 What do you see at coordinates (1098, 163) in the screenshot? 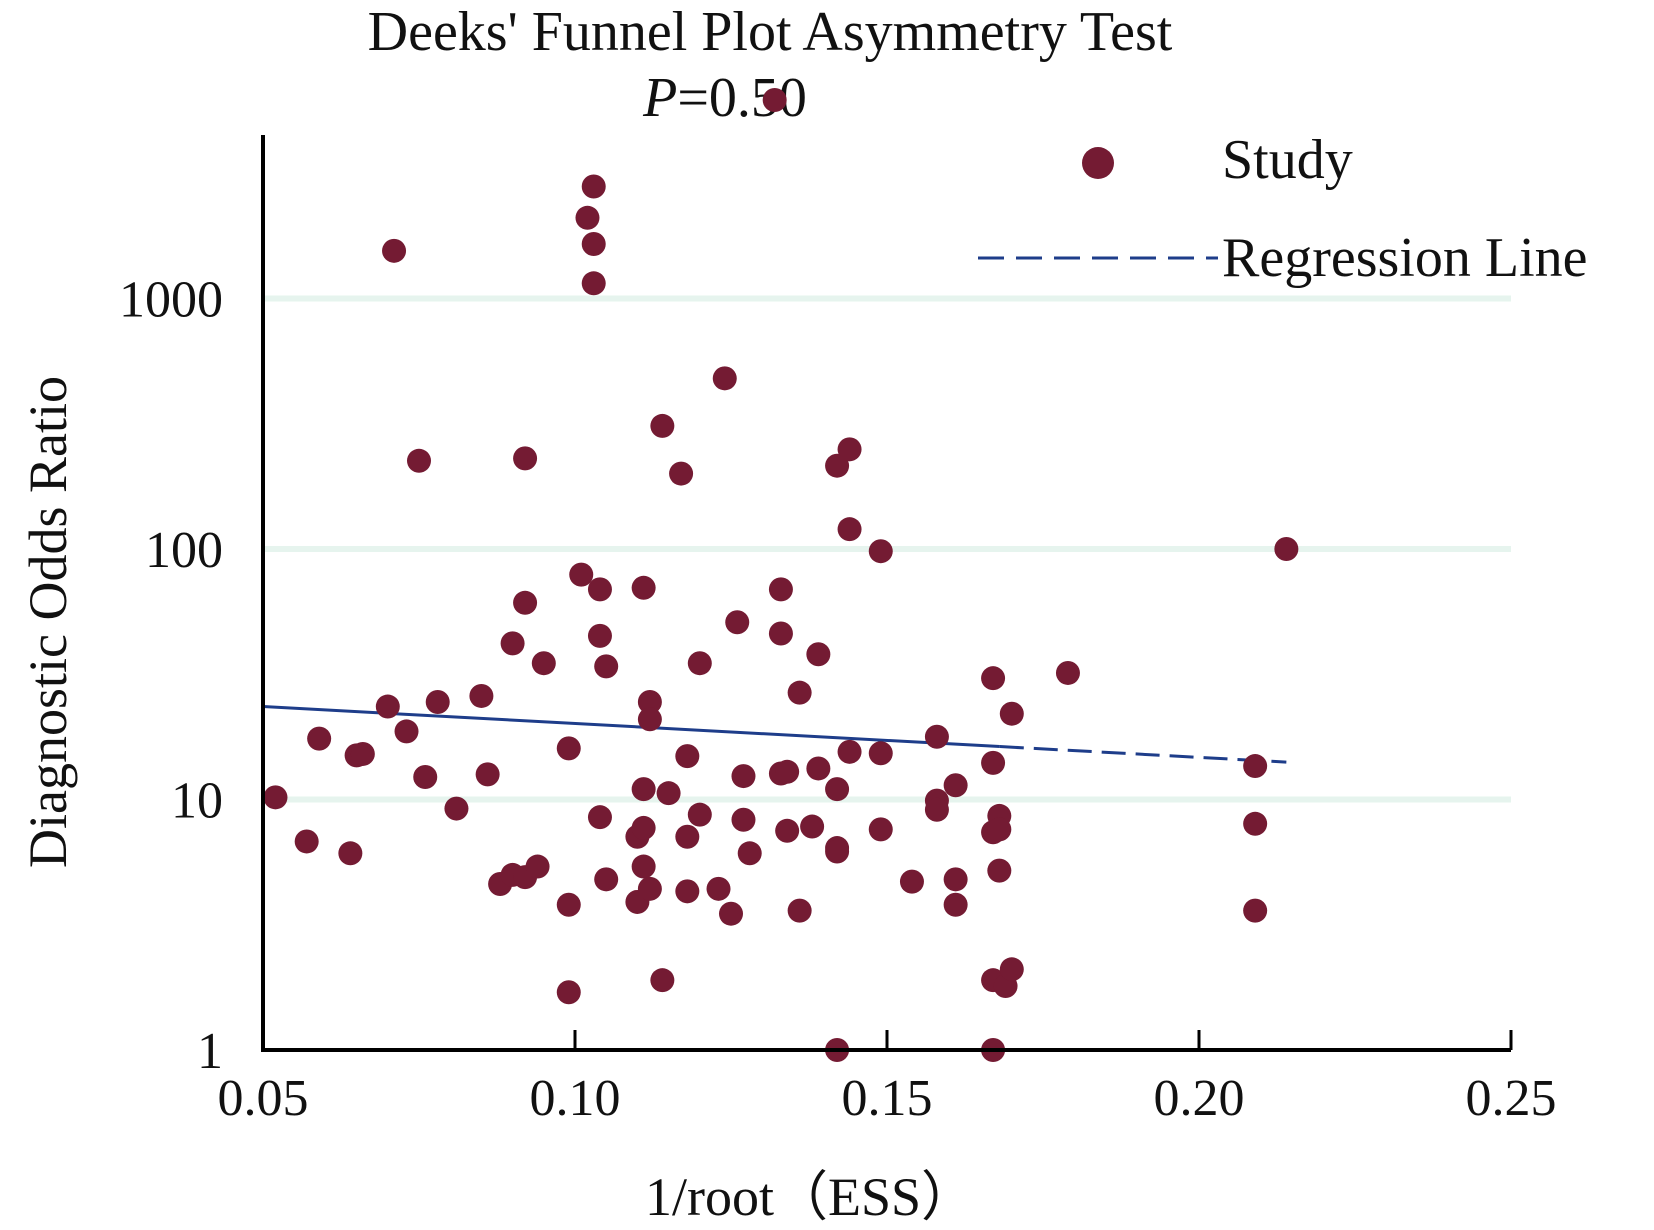
I see `legend-study-marker` at bounding box center [1098, 163].